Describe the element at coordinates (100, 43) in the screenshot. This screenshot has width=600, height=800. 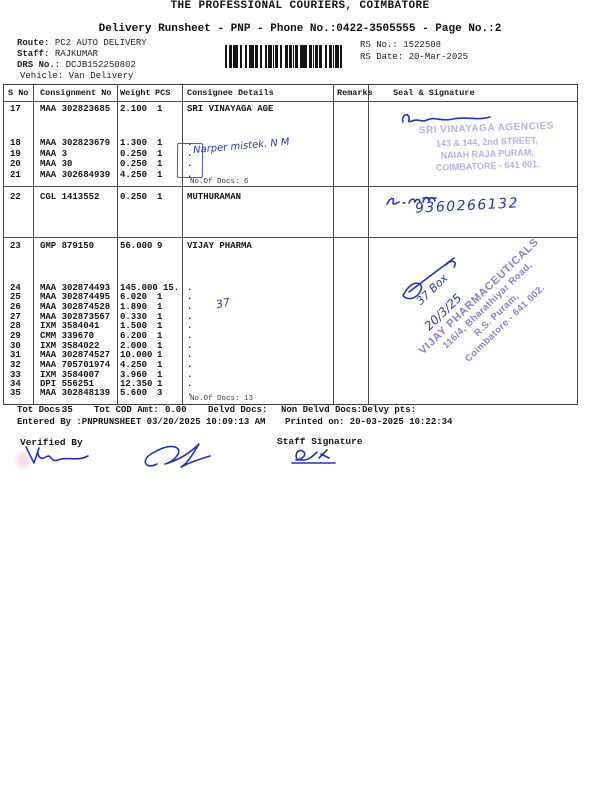
I see `route-value: PC2 AUTO DELIVERY` at that location.